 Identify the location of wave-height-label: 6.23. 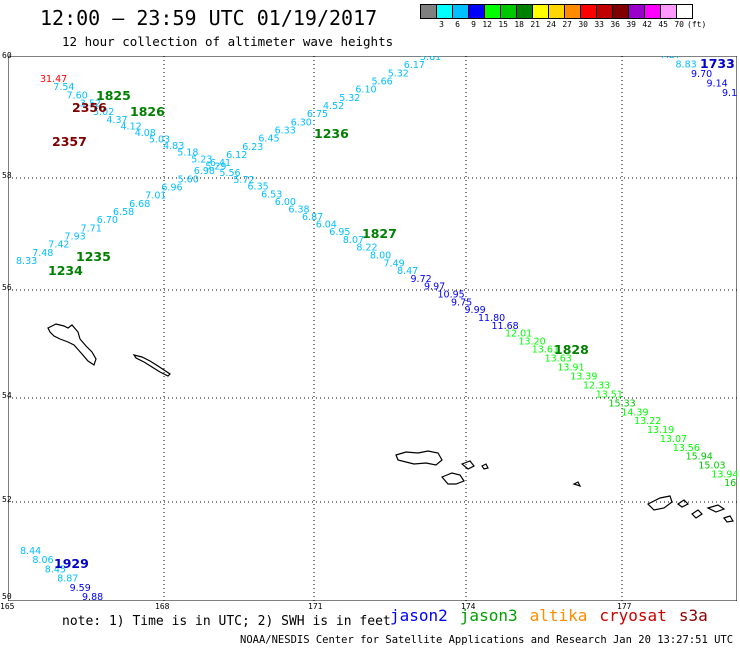
(252, 147).